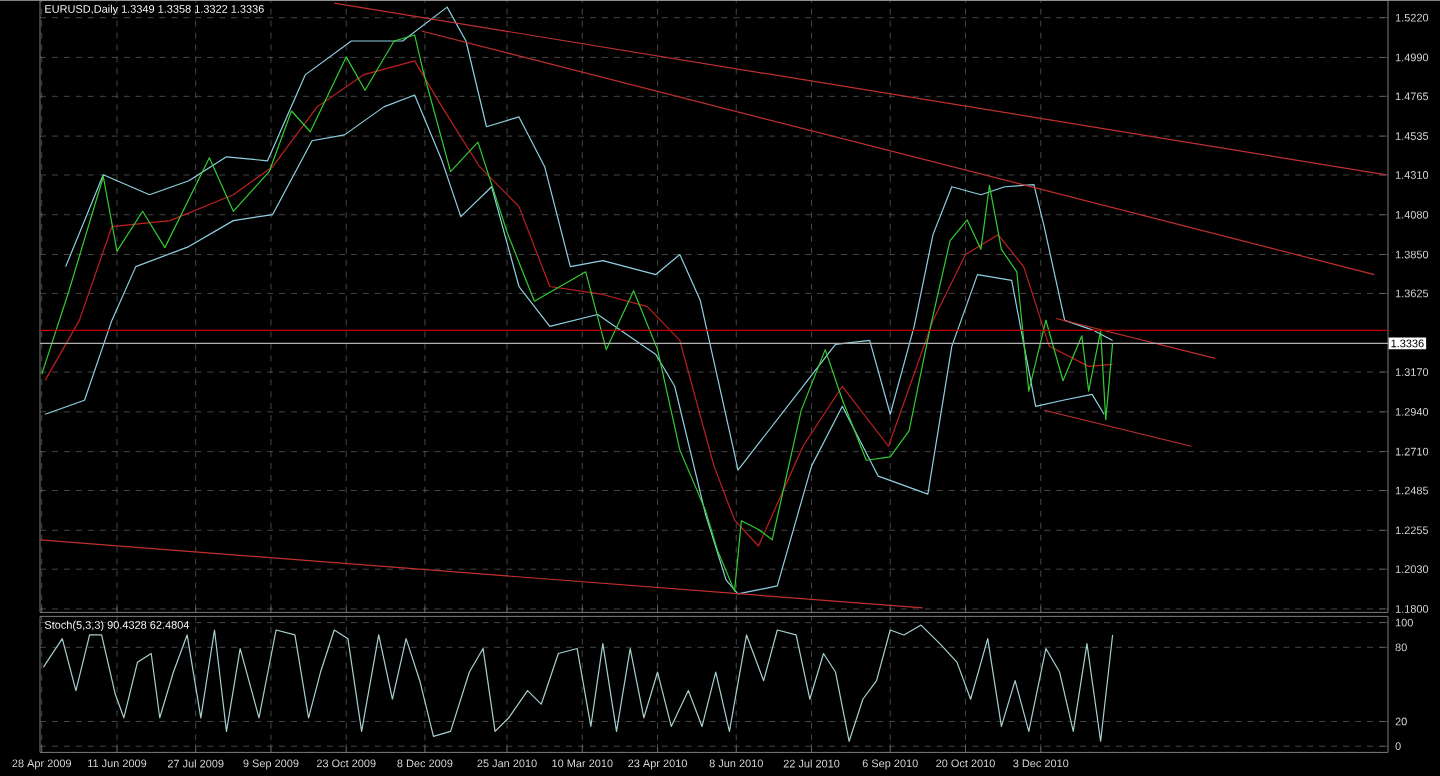 Image resolution: width=1440 pixels, height=776 pixels. Describe the element at coordinates (578, 683) in the screenshot. I see `line-series` at that location.